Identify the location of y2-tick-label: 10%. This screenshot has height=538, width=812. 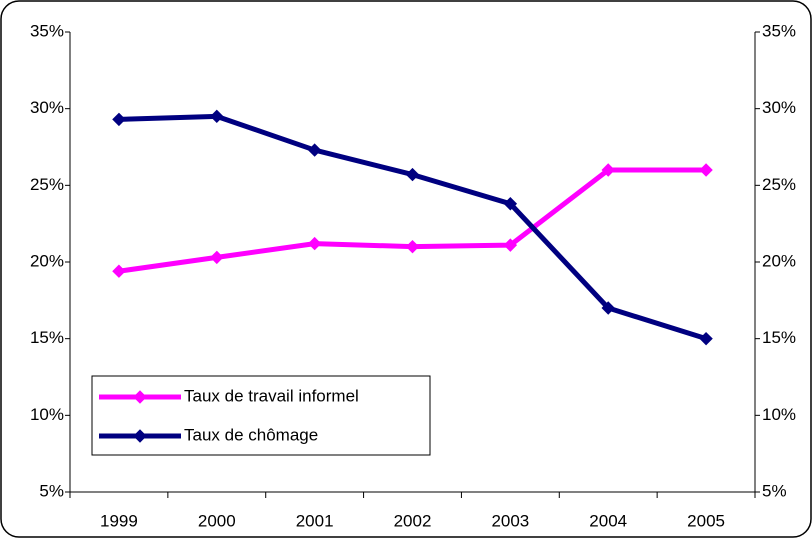
(779, 414).